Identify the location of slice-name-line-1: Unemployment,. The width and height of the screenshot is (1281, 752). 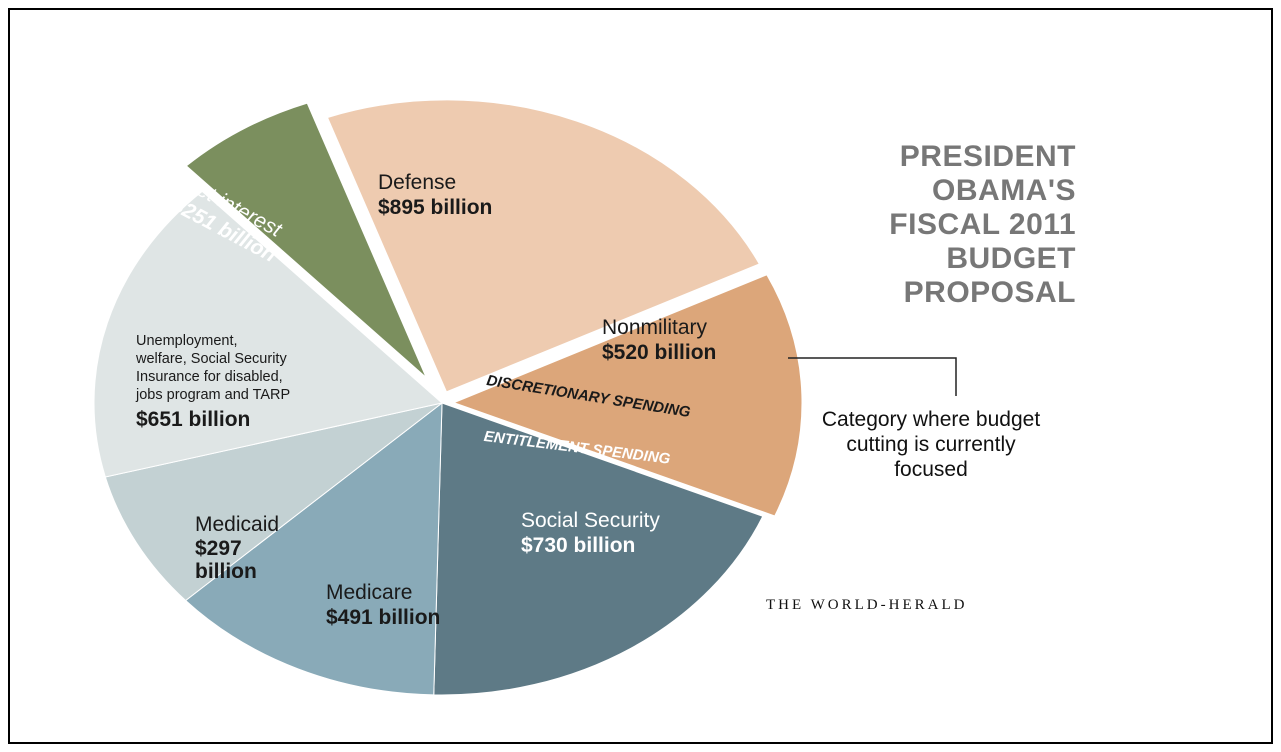
(187, 341).